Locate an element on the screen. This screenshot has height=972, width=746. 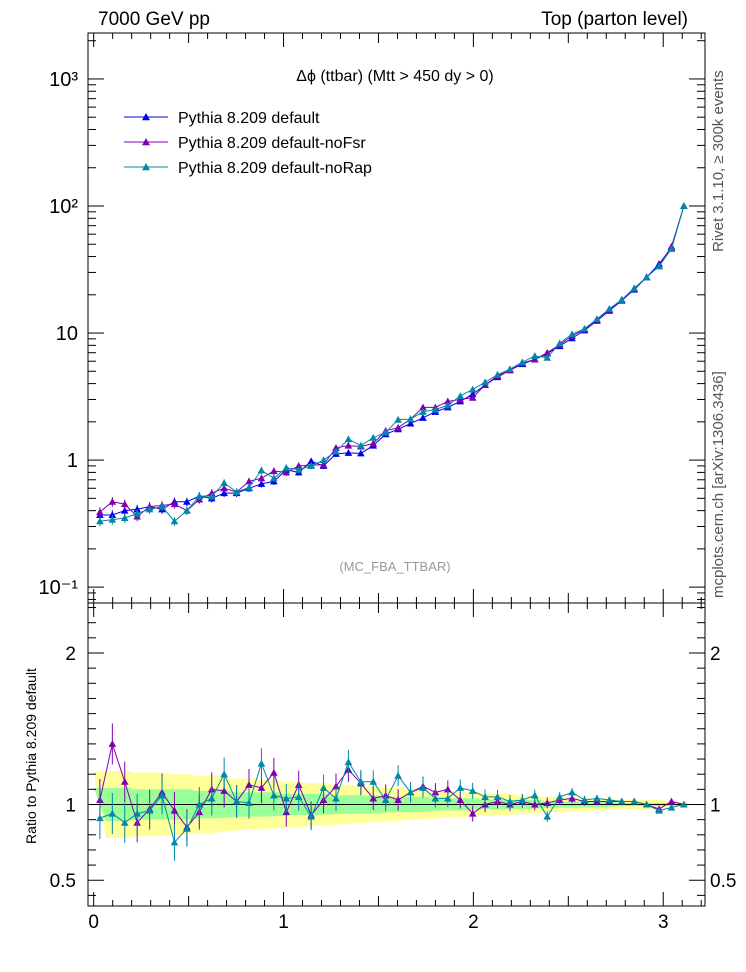
ratio-y-axis-label: Ratio to Pythia 8.209 default is located at coordinates (31, 756).